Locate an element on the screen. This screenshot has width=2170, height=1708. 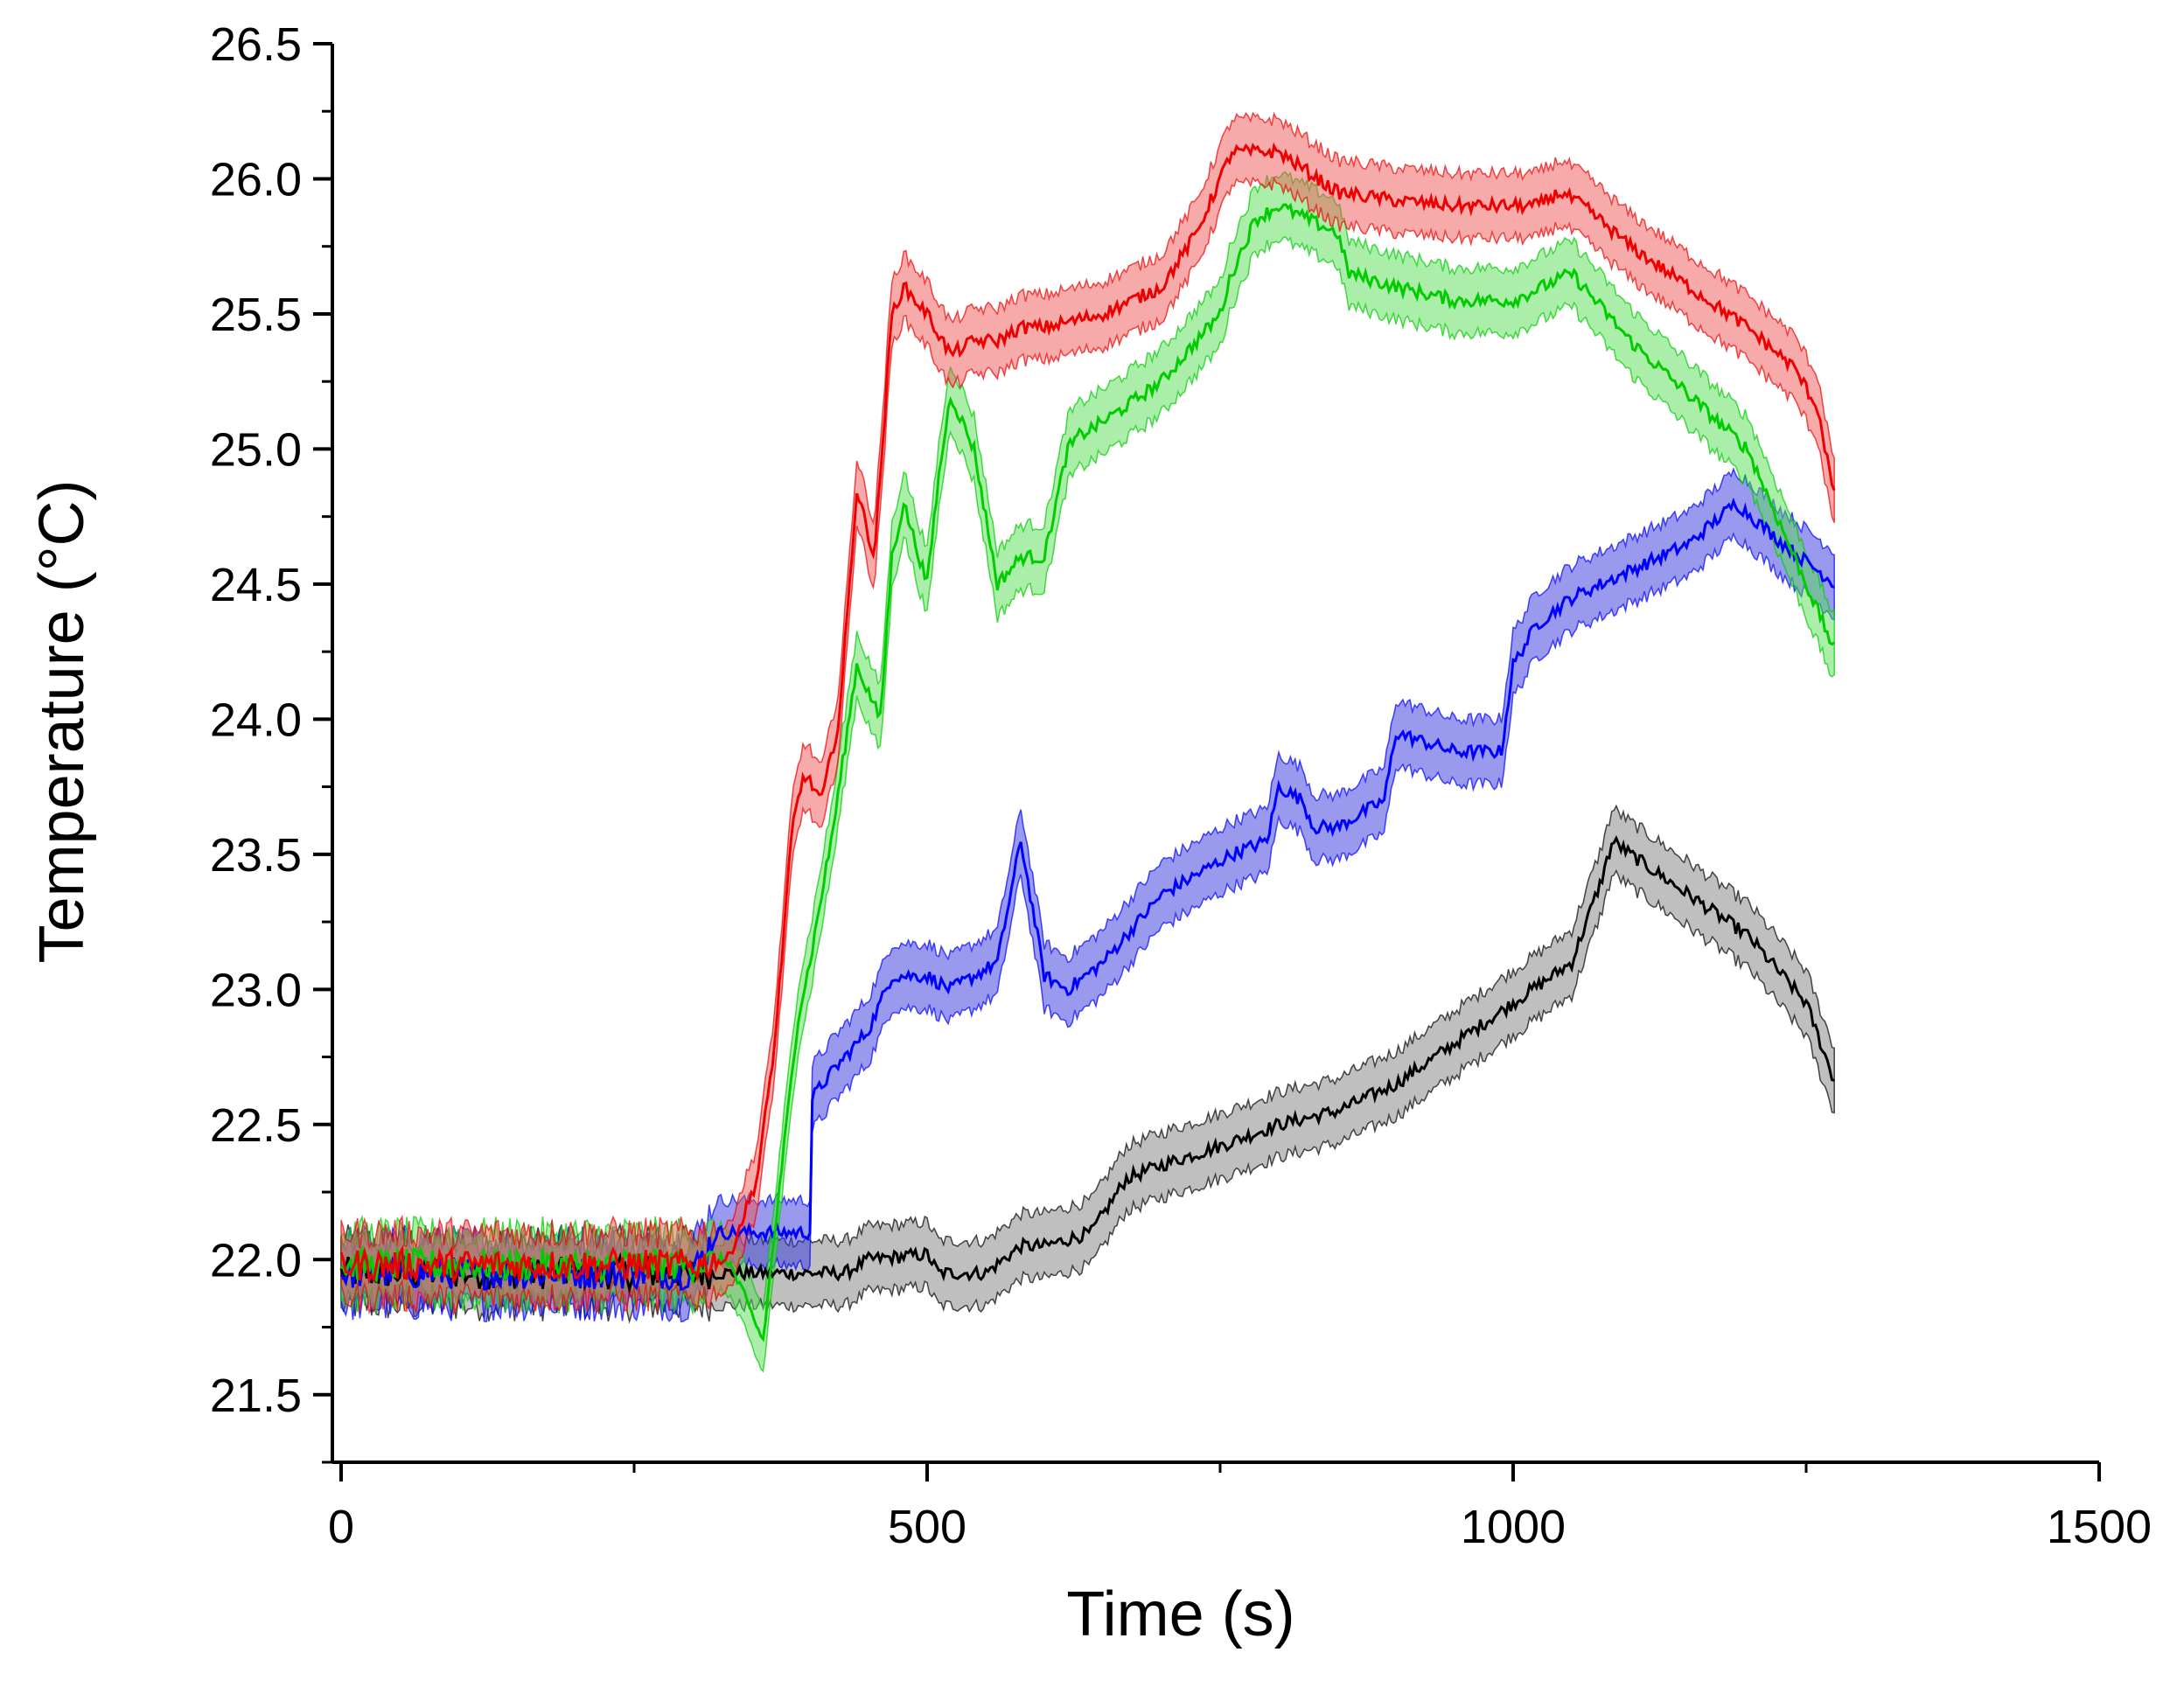
y-tick-label: 23.0 is located at coordinates (256, 990).